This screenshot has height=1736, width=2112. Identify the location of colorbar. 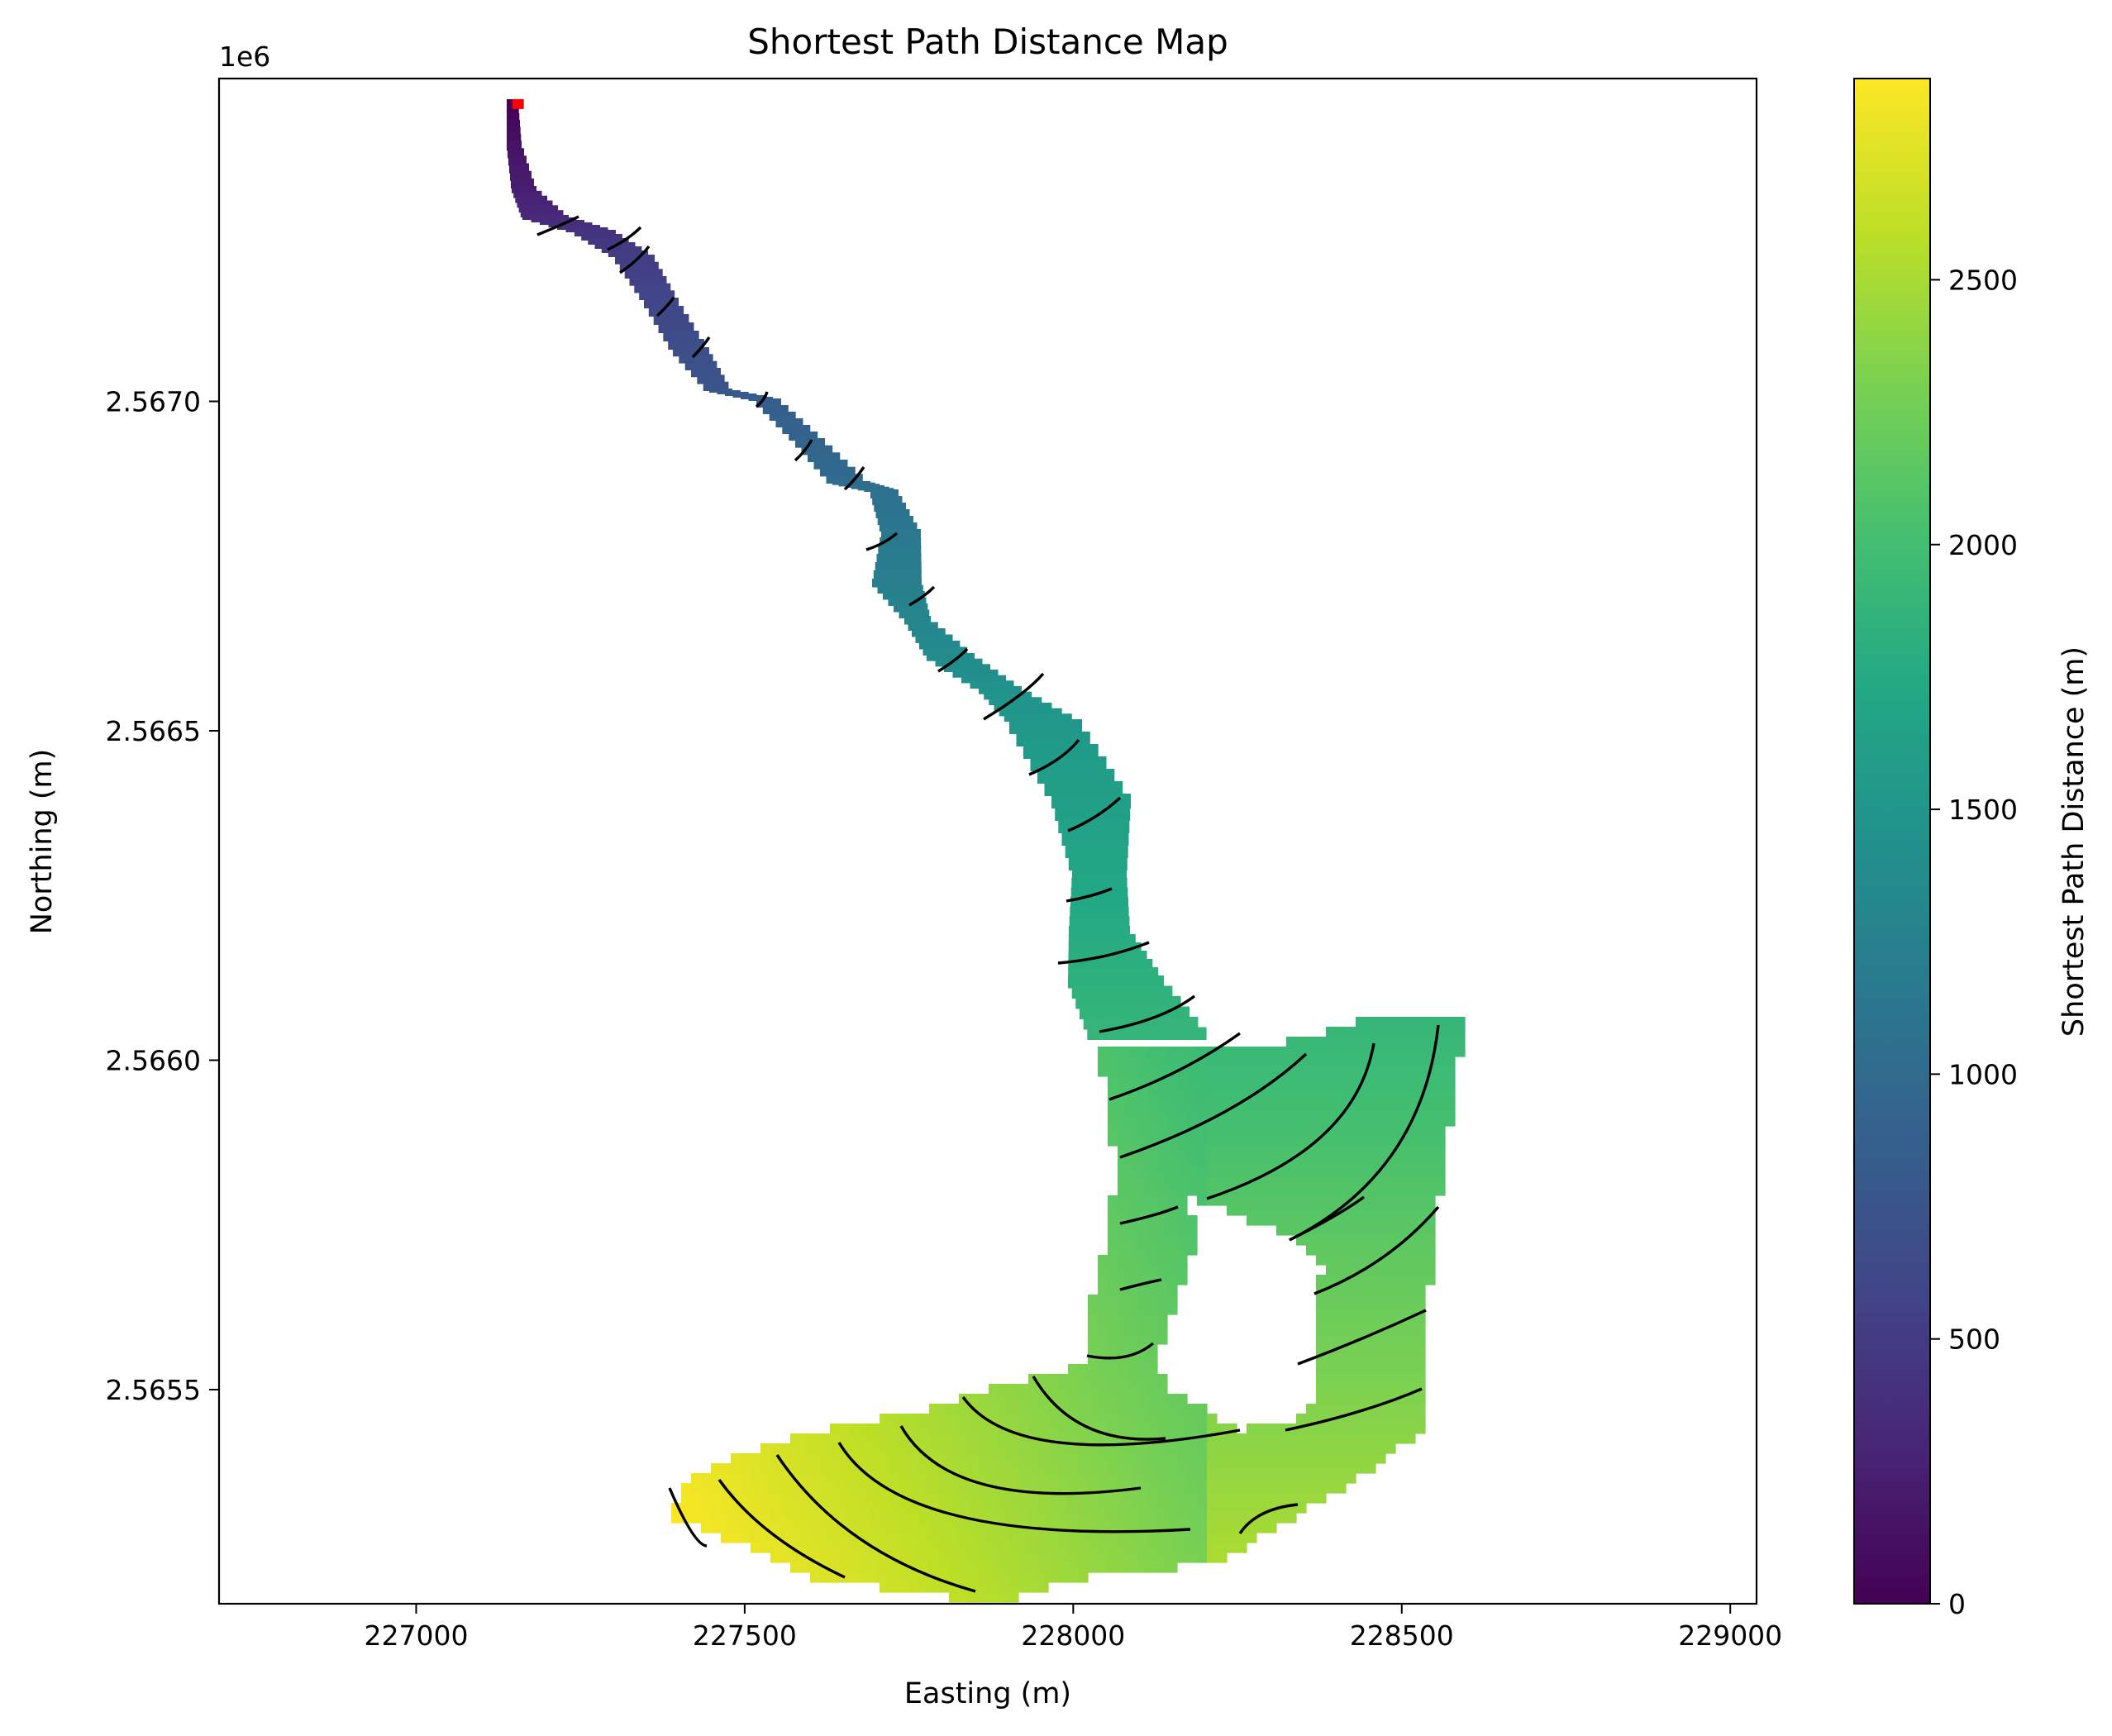
(1892, 841).